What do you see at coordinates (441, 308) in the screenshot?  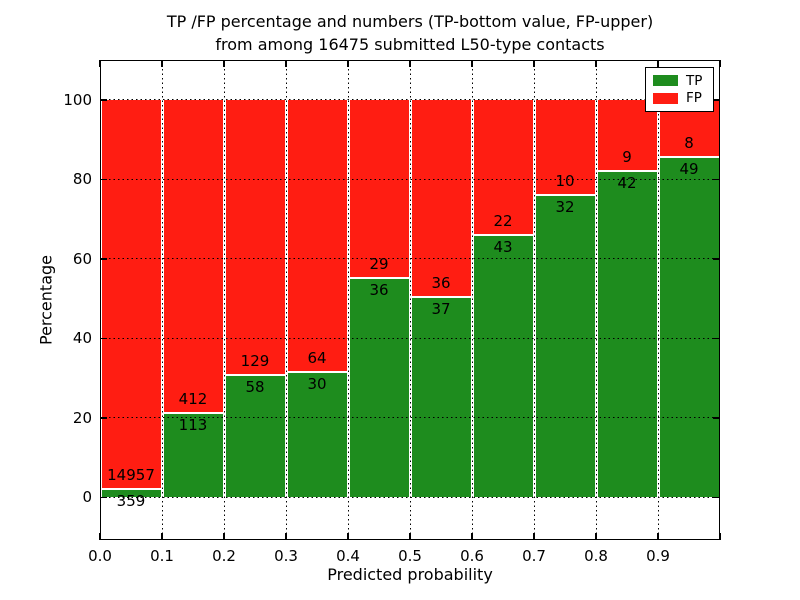 I see `bar-label-tp: 37` at bounding box center [441, 308].